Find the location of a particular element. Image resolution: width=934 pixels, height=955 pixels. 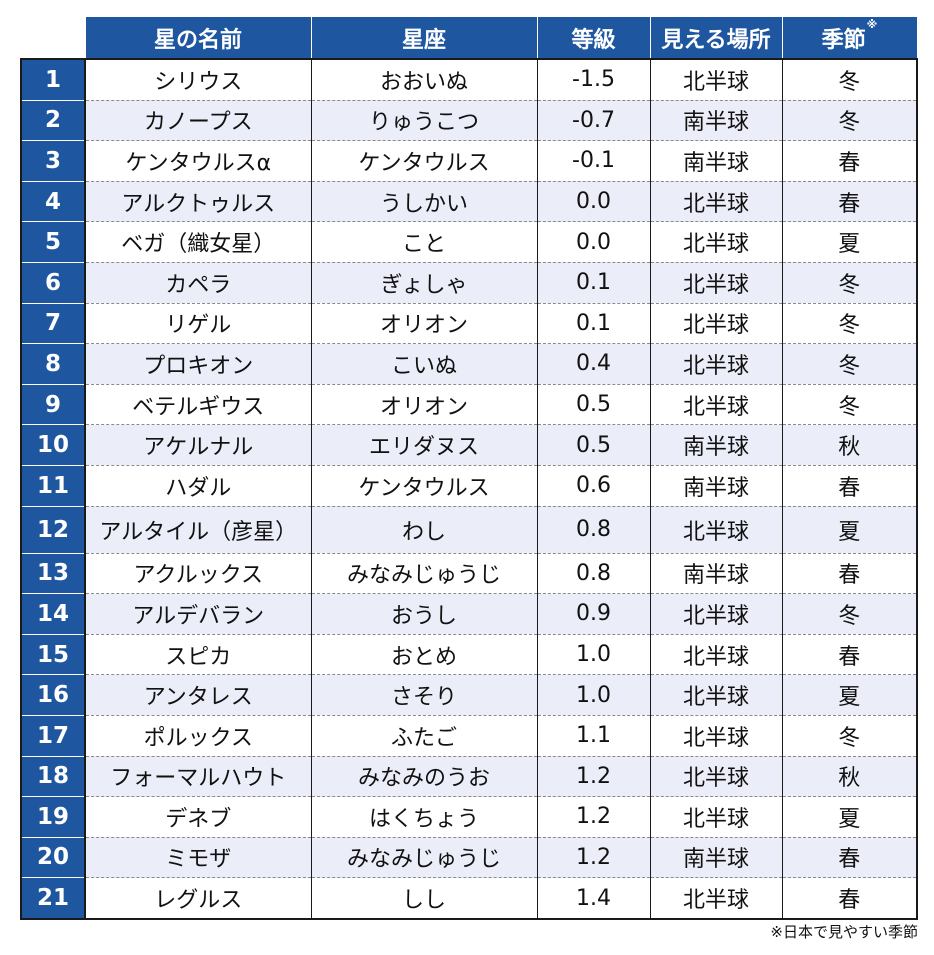

table-row: 13 アクルックス みなみじゅうじ 0.8 南半球春 is located at coordinates (469, 574).